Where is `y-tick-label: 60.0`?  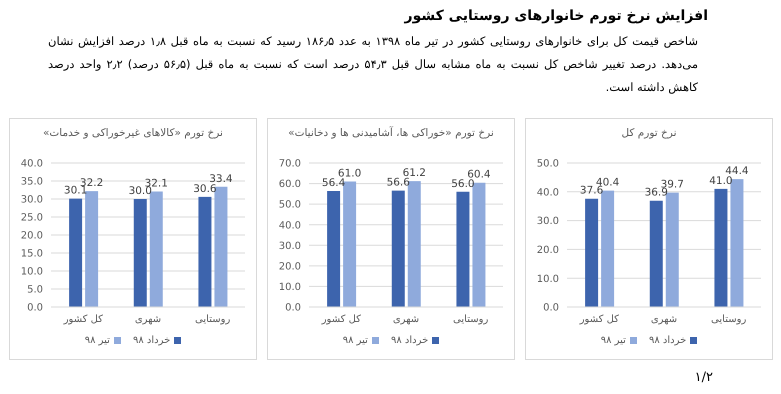
y-tick-label: 60.0 is located at coordinates (289, 184).